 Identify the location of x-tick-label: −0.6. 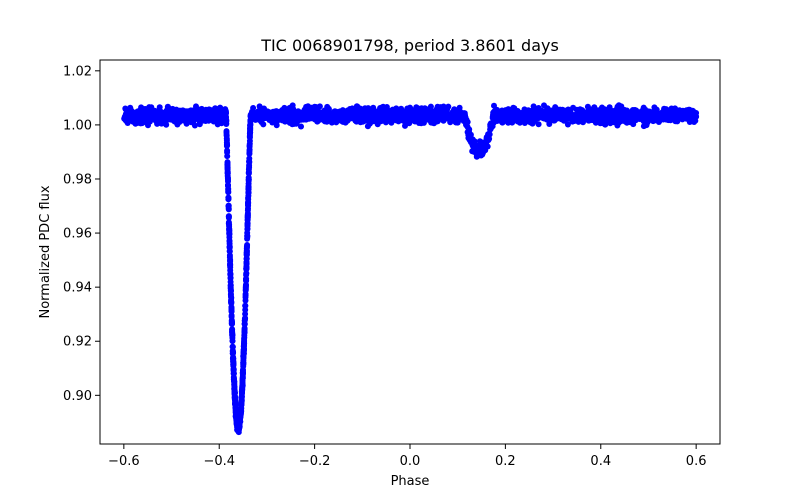
(124, 461).